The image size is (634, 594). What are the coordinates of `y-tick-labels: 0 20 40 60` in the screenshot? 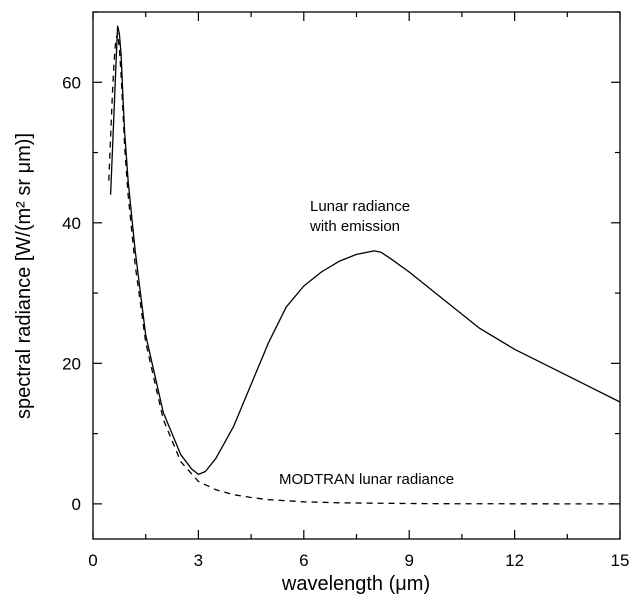 It's located at (71, 293).